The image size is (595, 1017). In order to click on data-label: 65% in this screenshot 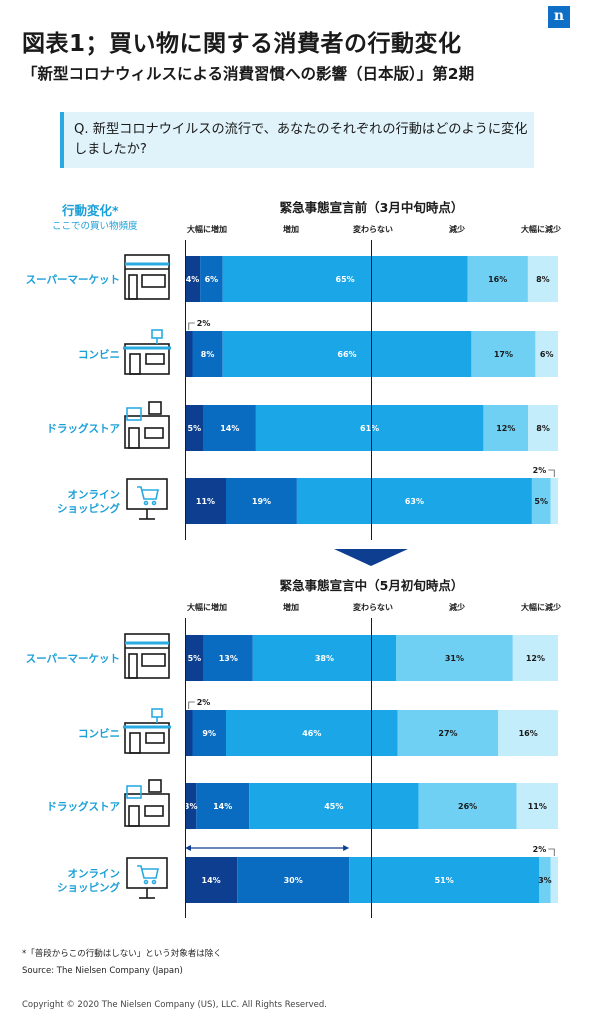, I will do `click(345, 279)`.